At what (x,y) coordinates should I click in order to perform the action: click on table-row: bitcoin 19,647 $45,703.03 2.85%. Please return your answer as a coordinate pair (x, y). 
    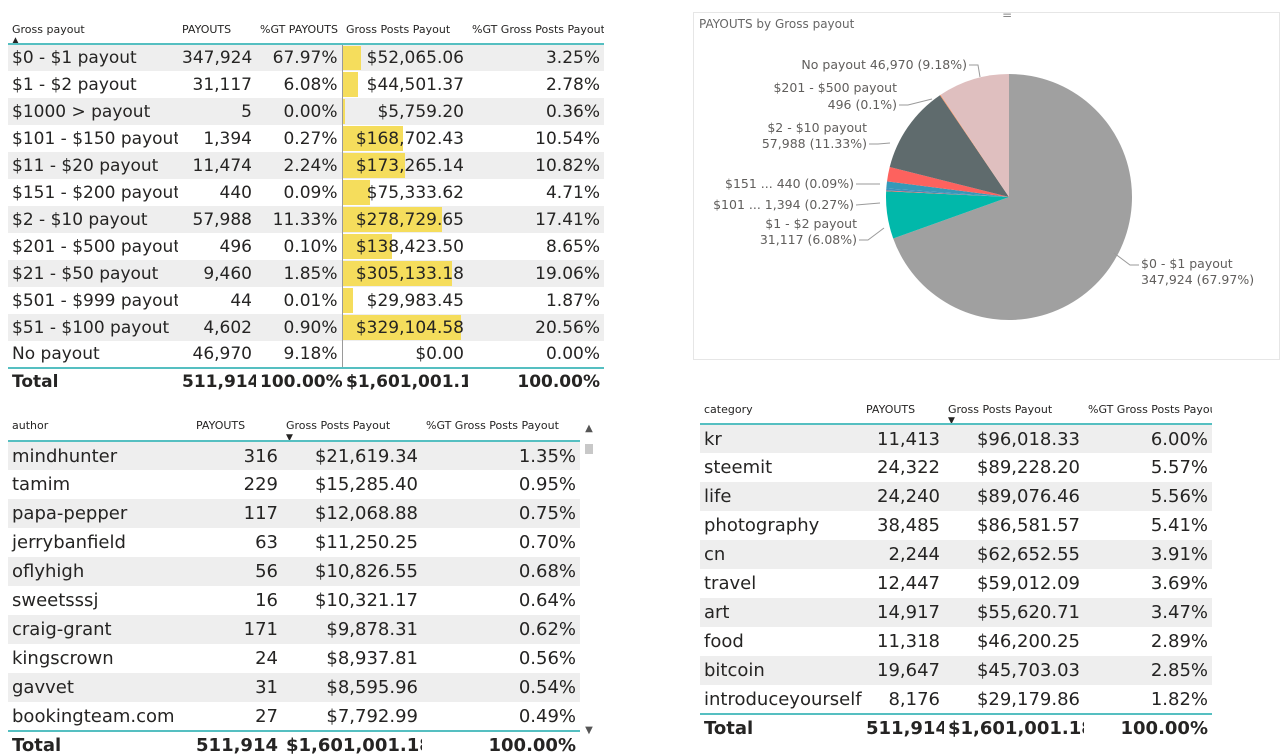
    Looking at the image, I should click on (956, 670).